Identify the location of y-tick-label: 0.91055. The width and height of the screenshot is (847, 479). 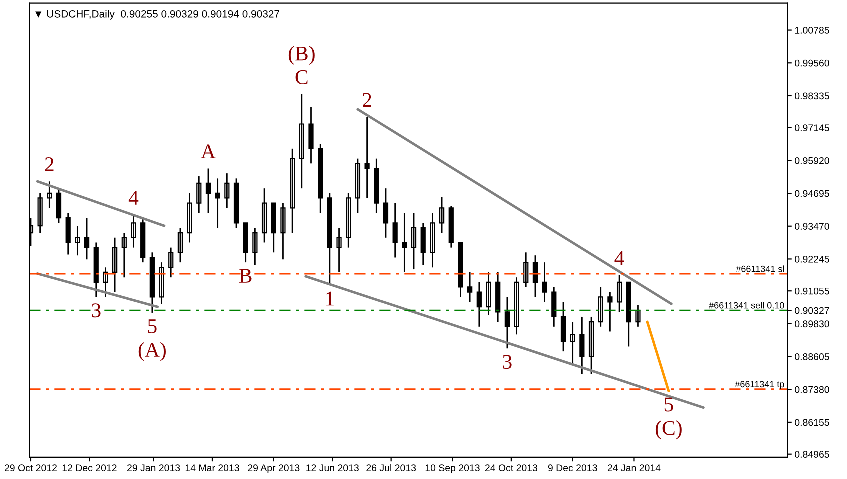
(812, 291).